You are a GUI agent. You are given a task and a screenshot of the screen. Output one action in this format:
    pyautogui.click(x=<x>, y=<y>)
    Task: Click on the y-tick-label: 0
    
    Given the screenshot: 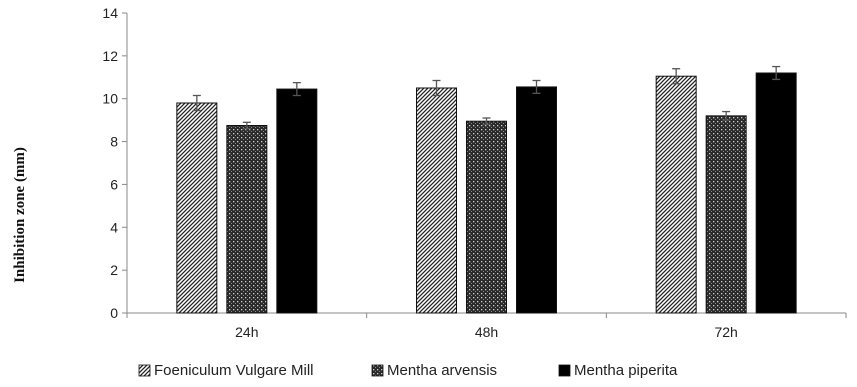 What is the action you would take?
    pyautogui.click(x=114, y=313)
    